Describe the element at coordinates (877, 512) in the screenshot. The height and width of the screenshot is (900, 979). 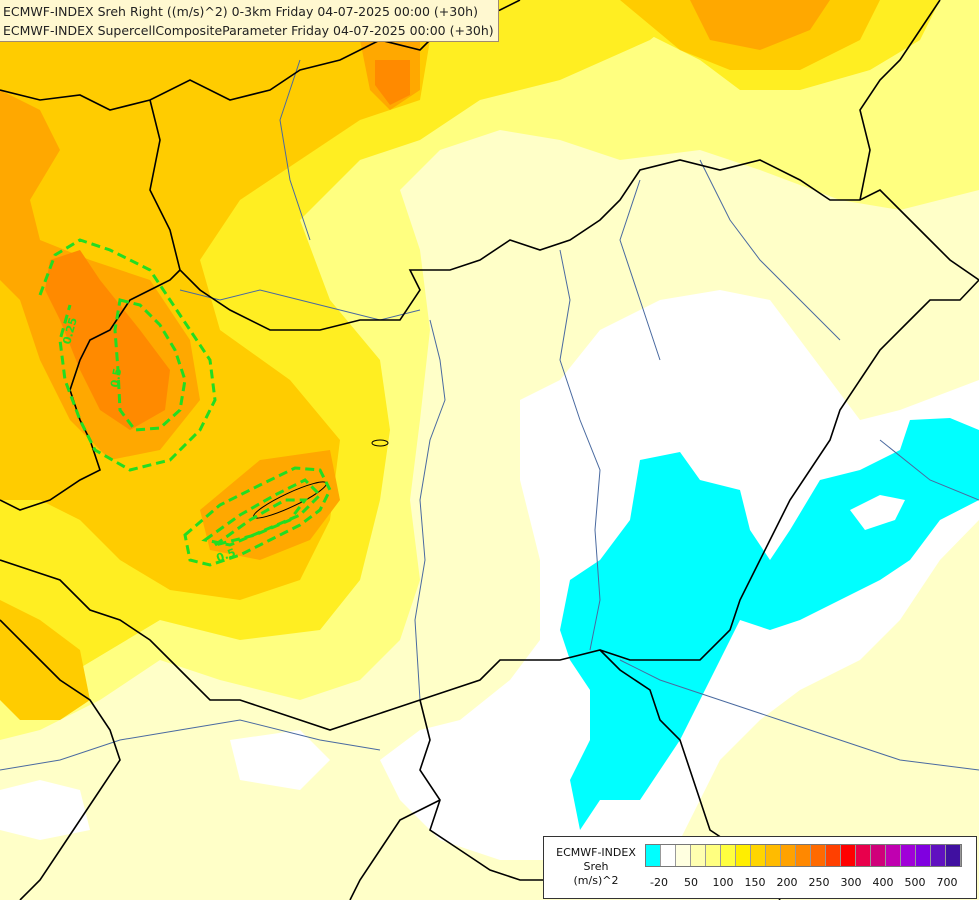
I see `sreh-hole-east` at that location.